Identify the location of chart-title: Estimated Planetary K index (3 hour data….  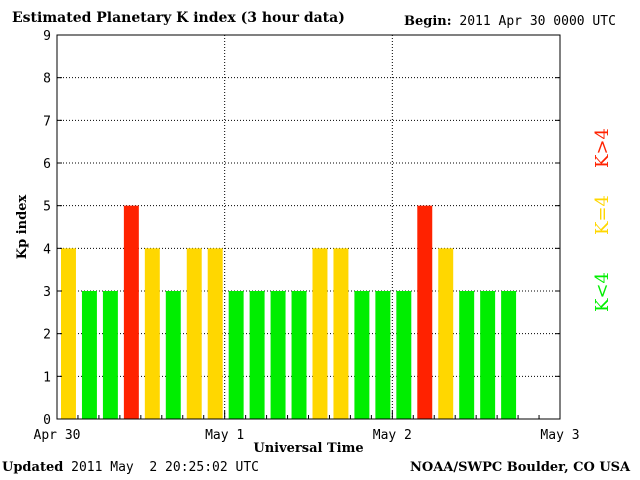
(178, 18).